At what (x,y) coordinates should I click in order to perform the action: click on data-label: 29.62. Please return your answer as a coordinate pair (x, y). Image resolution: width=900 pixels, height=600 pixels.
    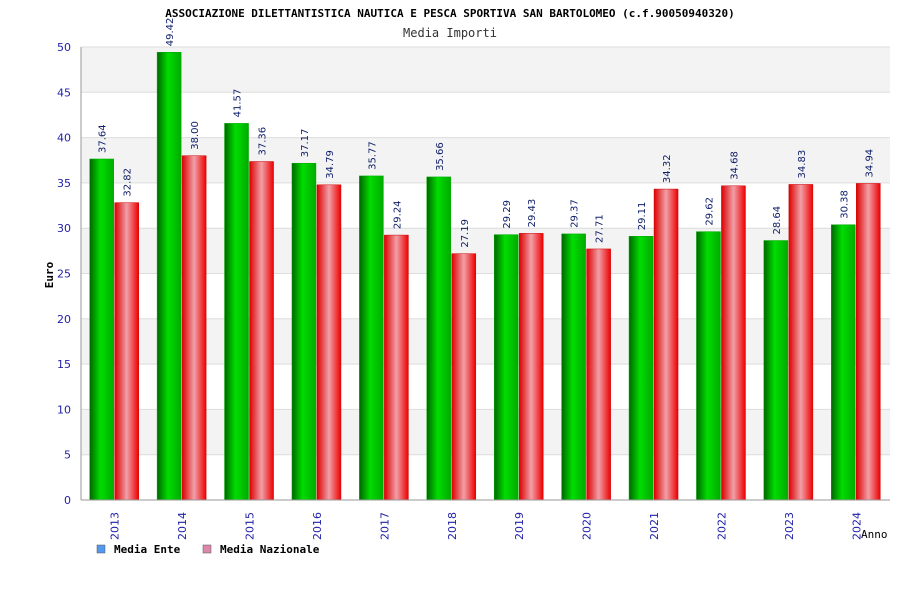
    Looking at the image, I should click on (709, 211).